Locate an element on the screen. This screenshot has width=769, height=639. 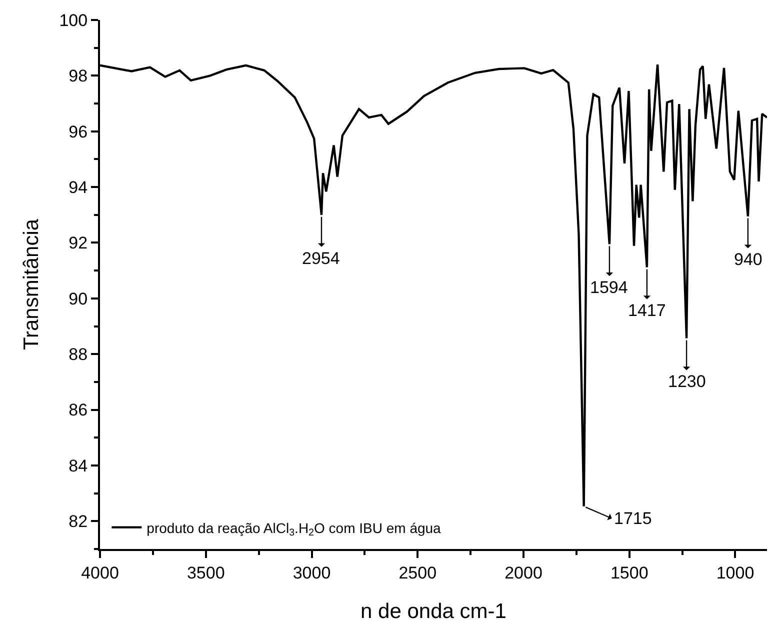
y-tick-label: 82 is located at coordinates (78, 522).